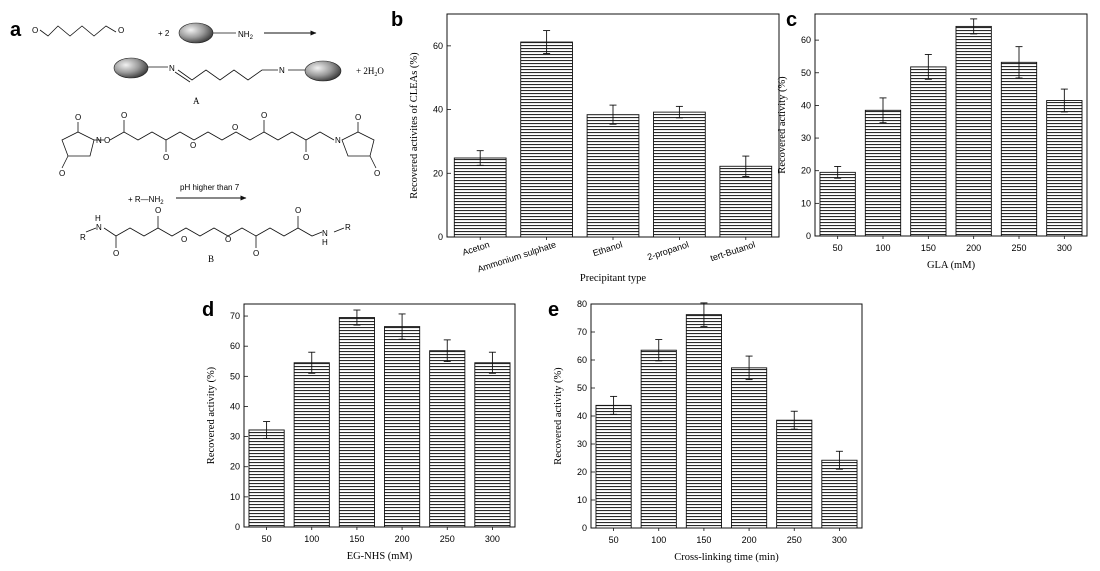  What do you see at coordinates (210, 187) in the screenshot?
I see `ph-condition: pH higher than 7` at bounding box center [210, 187].